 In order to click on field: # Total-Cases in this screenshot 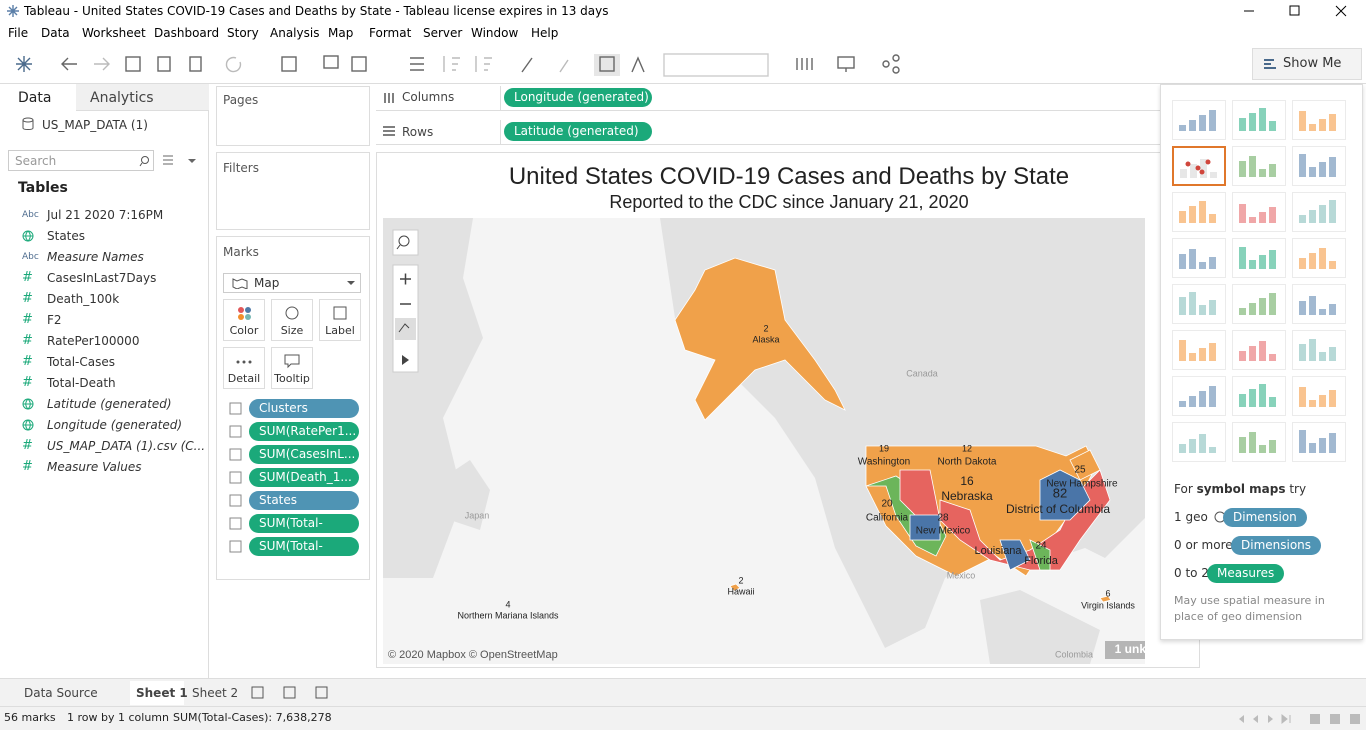, I will do `click(104, 363)`.